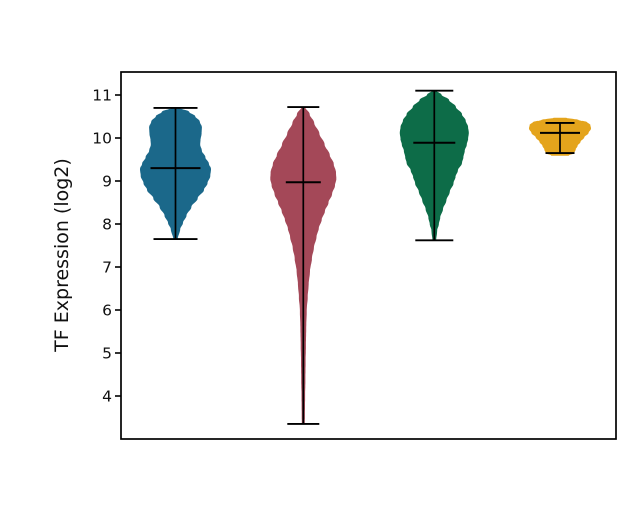 This screenshot has height=512, width=640. Describe the element at coordinates (107, 182) in the screenshot. I see `y-tick-label: 9` at that location.